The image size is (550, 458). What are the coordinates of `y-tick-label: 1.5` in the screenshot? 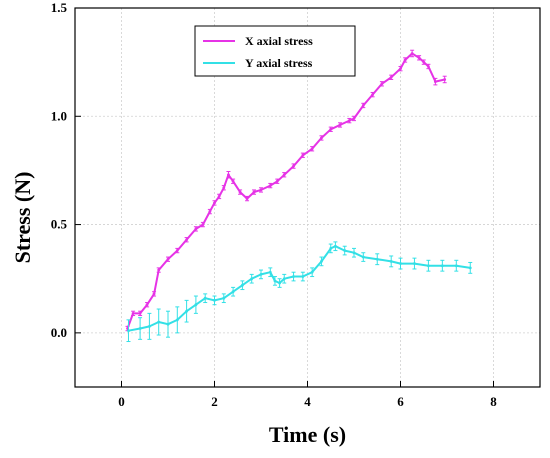 It's located at (59, 7).